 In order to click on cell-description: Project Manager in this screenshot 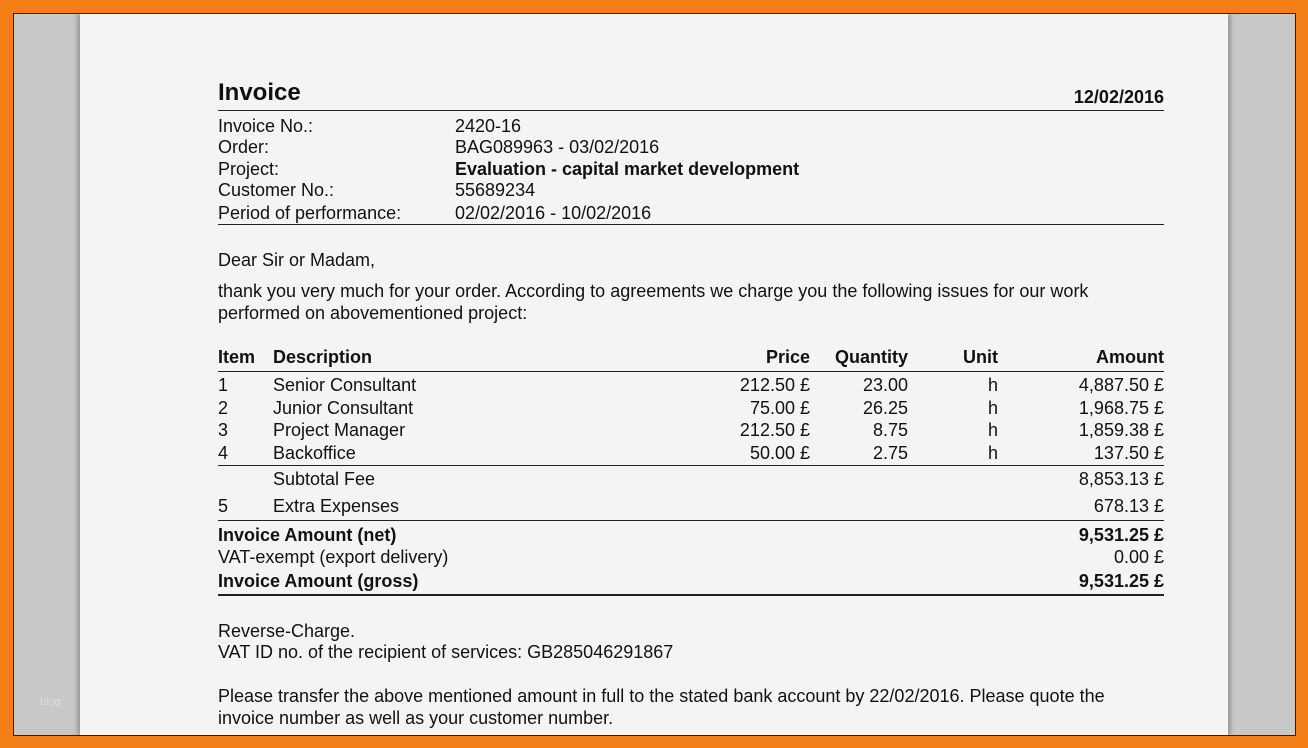, I will do `click(339, 430)`.